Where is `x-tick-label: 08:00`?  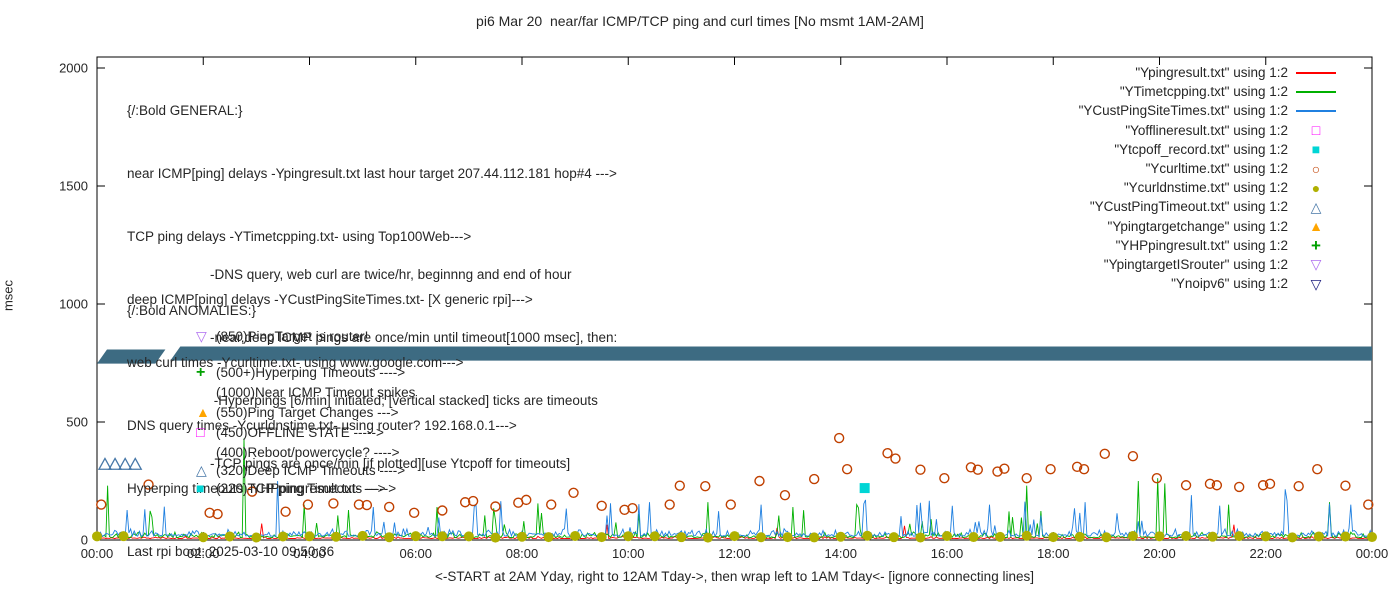 x-tick-label: 08:00 is located at coordinates (522, 553).